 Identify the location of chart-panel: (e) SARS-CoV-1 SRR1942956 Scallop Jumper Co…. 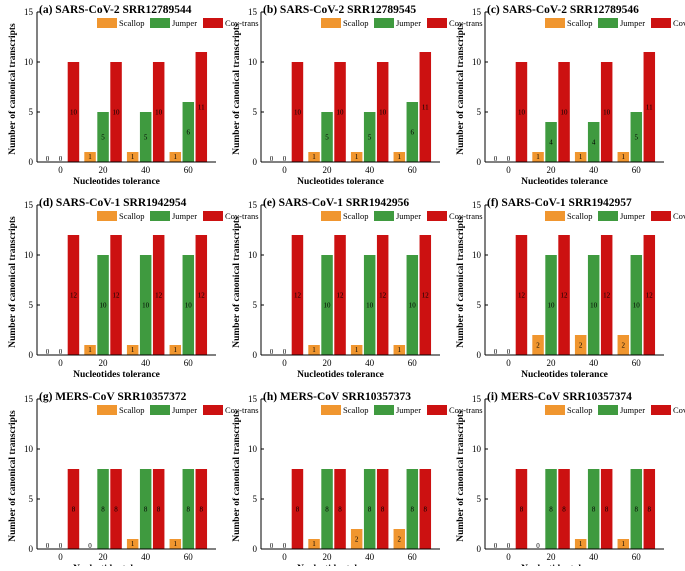
(357, 288).